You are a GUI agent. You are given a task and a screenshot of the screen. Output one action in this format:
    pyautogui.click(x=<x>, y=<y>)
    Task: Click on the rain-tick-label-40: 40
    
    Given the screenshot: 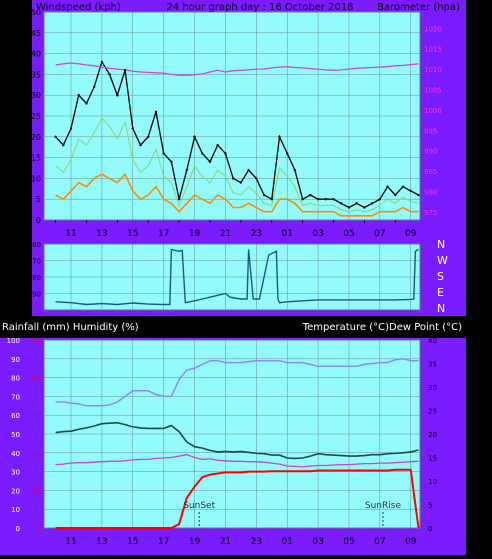 What is the action you would take?
    pyautogui.click(x=36, y=379)
    